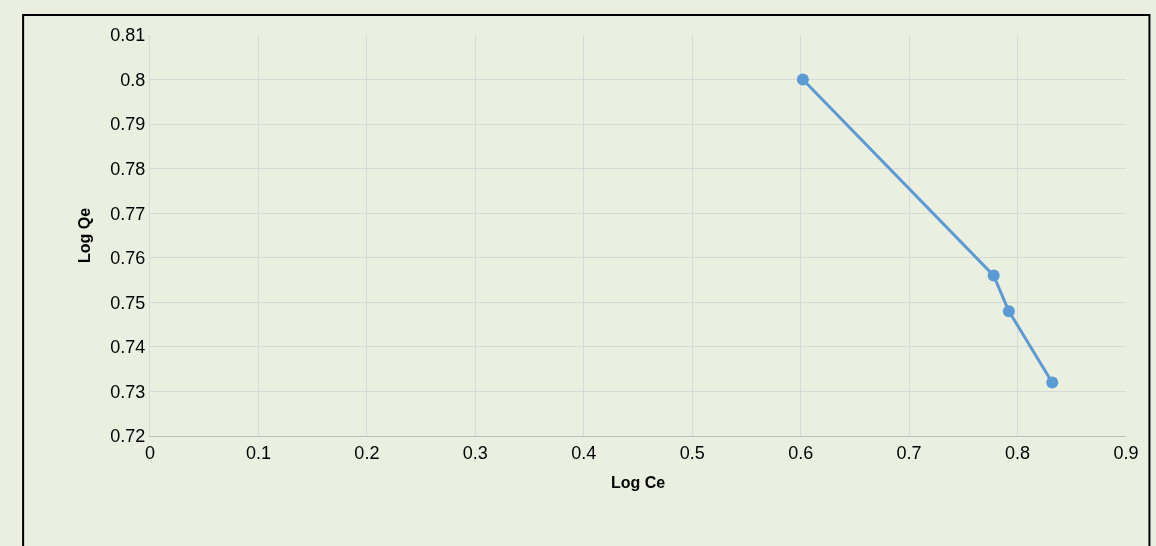  Describe the element at coordinates (638, 483) in the screenshot. I see `x-axis-title: Log Ce` at that location.